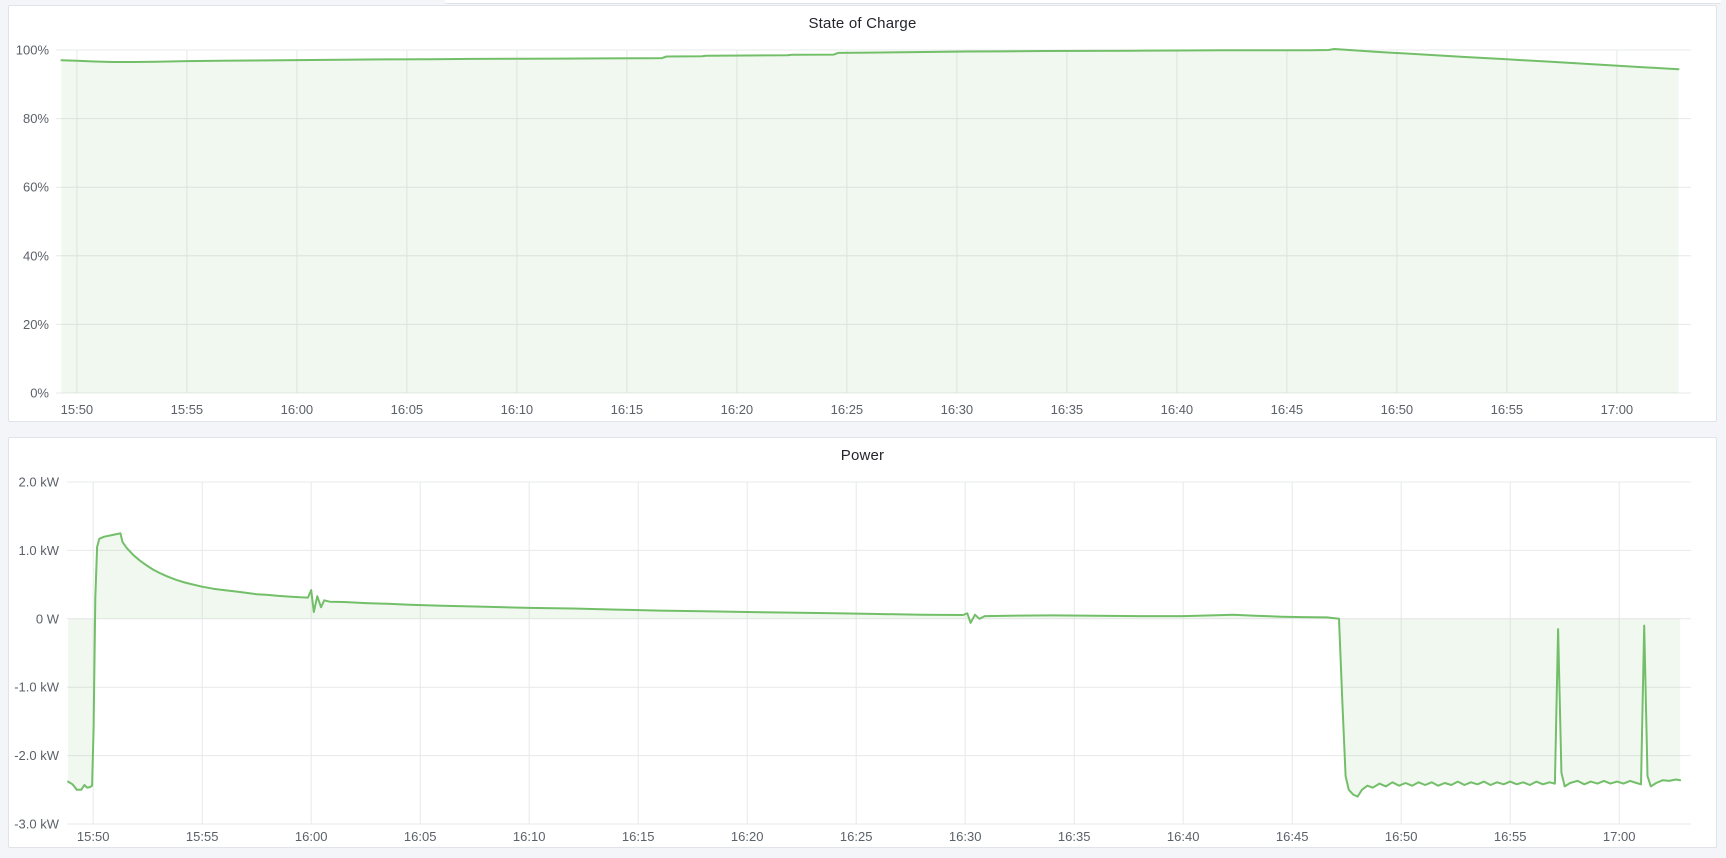 The height and width of the screenshot is (858, 1726). Describe the element at coordinates (36, 324) in the screenshot. I see `svg-text: 20%` at that location.